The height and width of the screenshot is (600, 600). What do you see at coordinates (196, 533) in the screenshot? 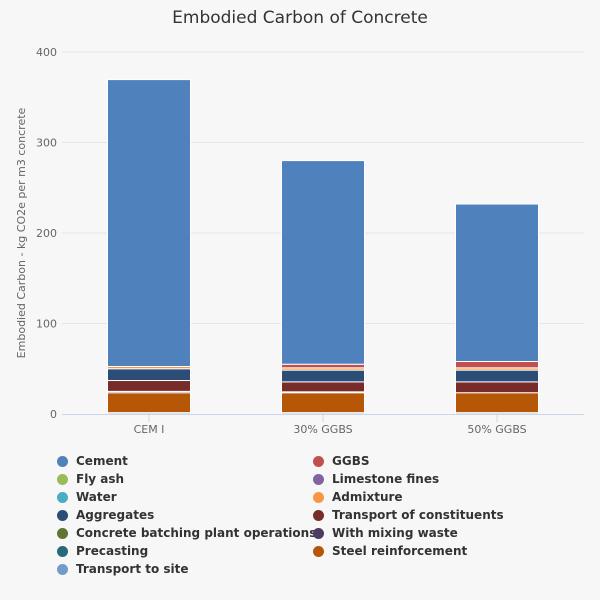
I see `legend-label: Concrete batching plant operations` at bounding box center [196, 533].